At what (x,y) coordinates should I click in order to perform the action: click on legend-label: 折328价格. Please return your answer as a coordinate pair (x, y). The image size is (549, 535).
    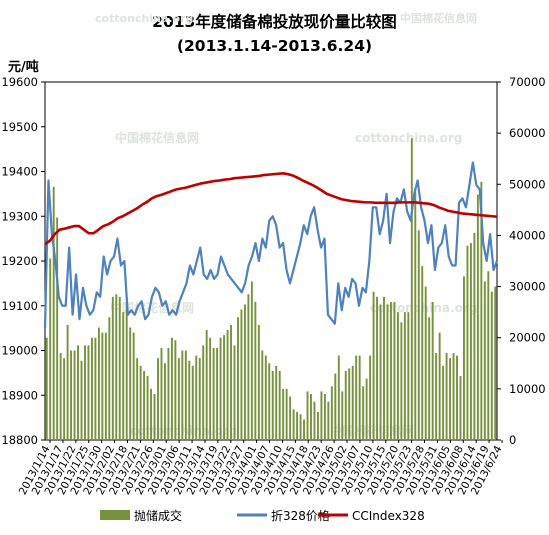
    Looking at the image, I should click on (300, 515).